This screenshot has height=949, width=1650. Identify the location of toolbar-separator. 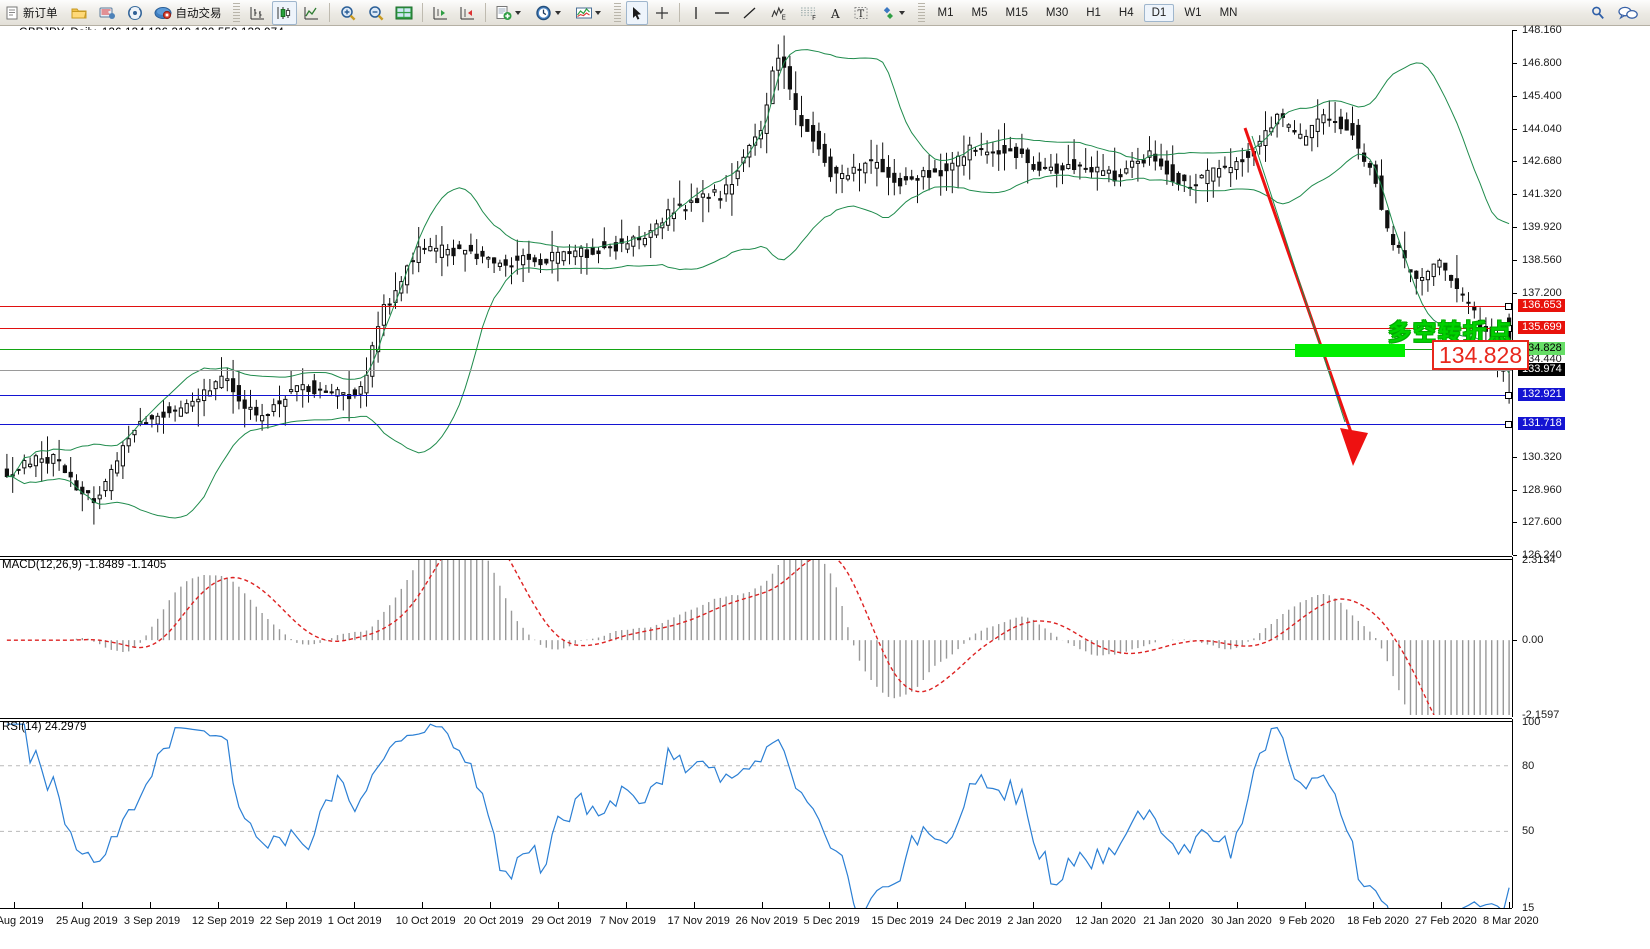
(329, 12).